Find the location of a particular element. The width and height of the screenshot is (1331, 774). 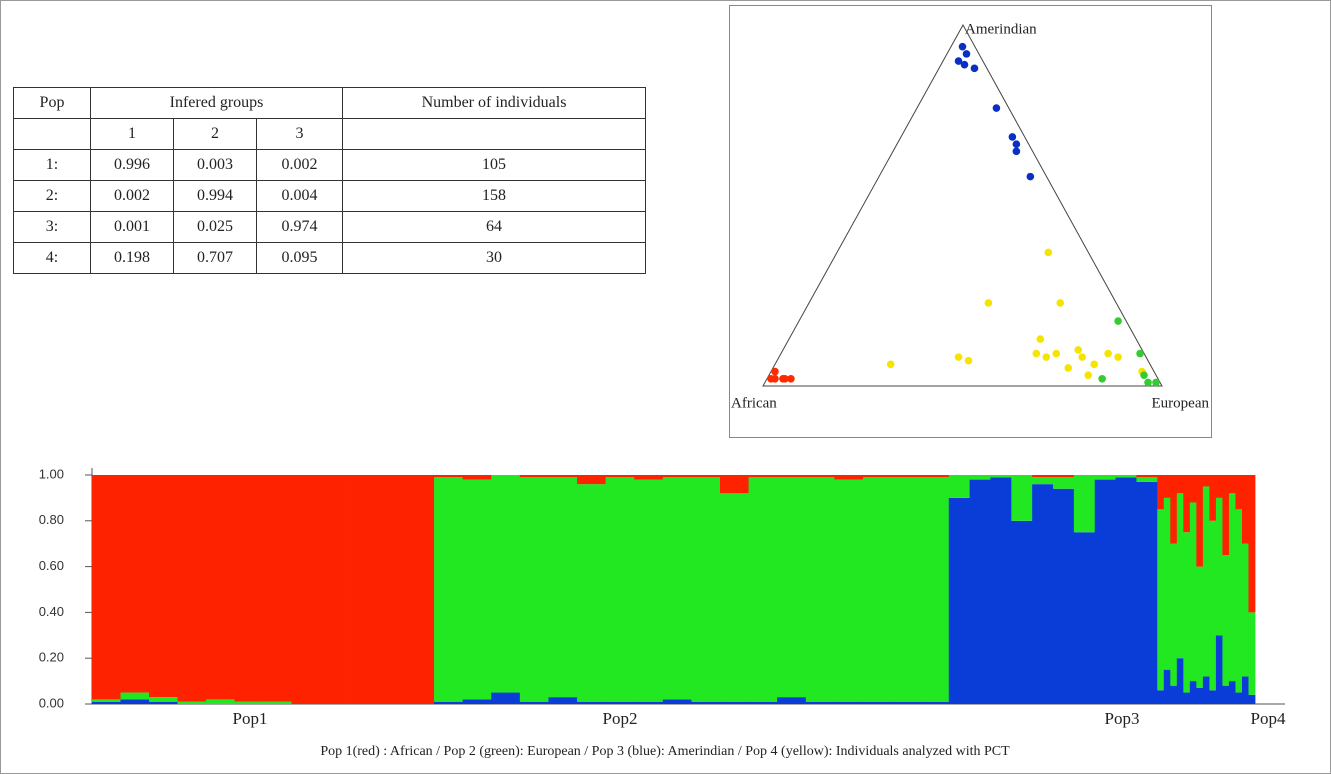

table-row: 2: 0.002 0.994 0.004 158 is located at coordinates (329, 196).